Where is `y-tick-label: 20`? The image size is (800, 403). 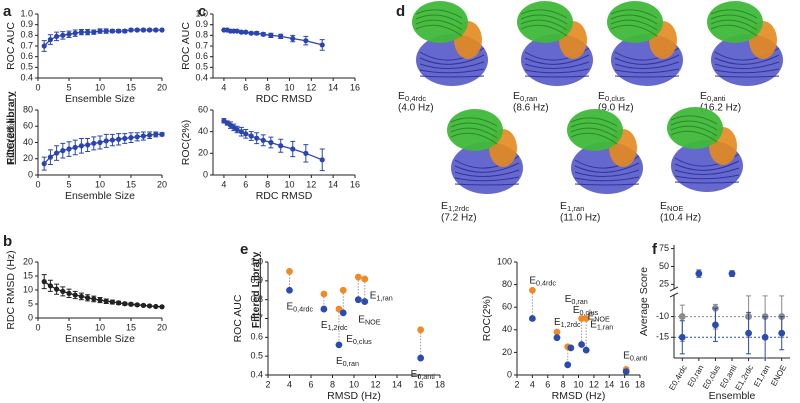
y-tick-label: 20 is located at coordinates (507, 352).